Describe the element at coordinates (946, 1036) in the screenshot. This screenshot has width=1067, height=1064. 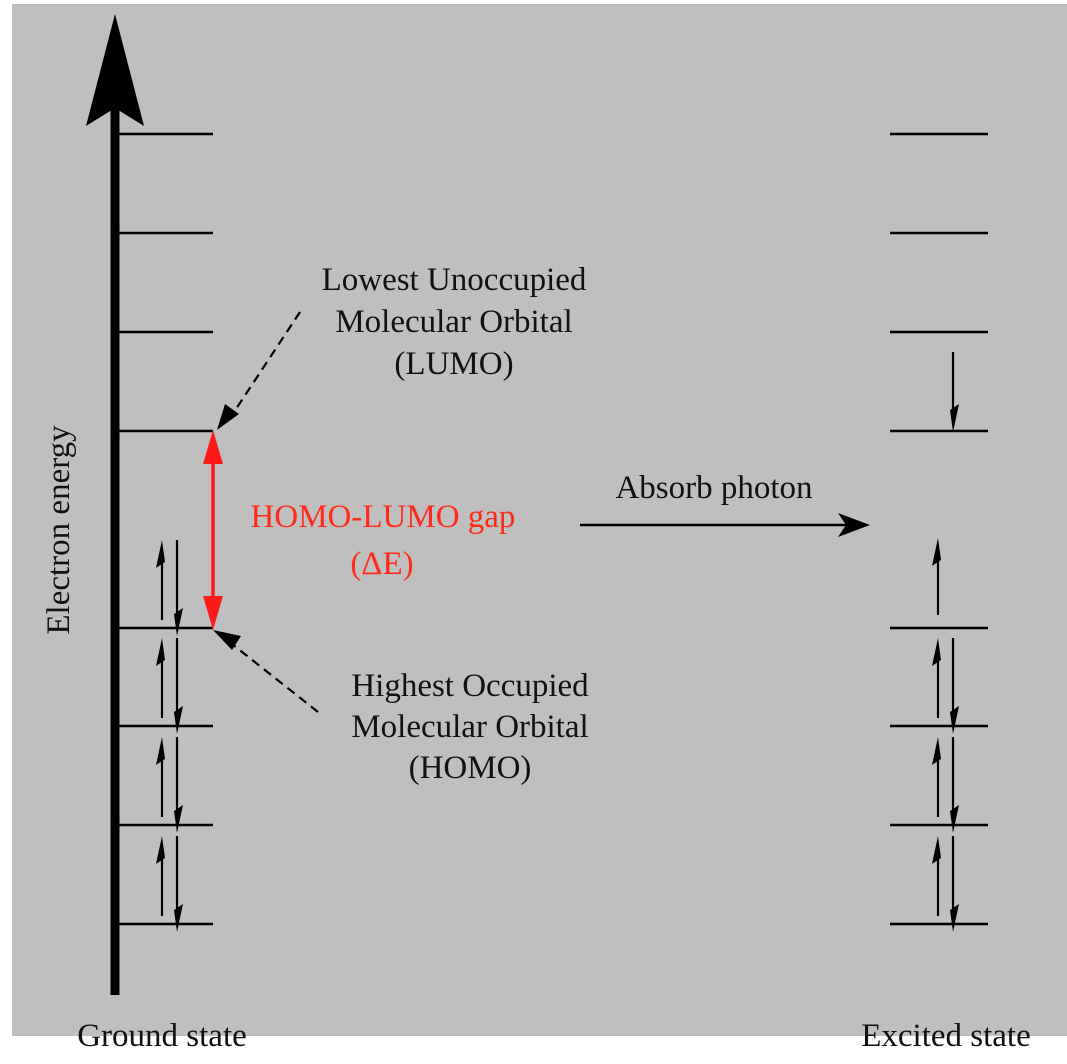
I see `excited-state-label: Excited state` at that location.